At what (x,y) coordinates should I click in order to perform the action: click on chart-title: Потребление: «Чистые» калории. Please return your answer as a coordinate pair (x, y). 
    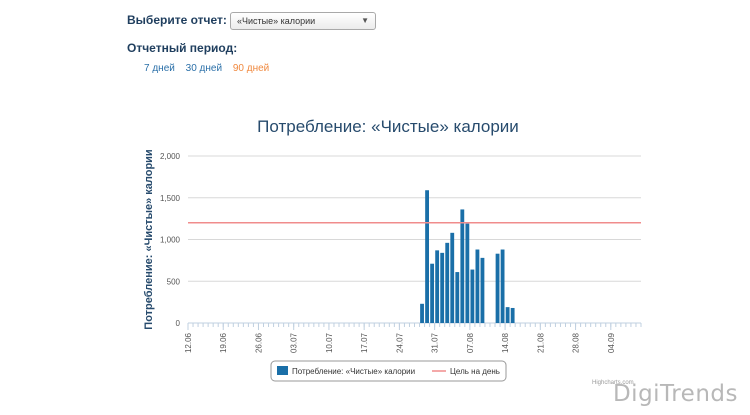
    Looking at the image, I should click on (388, 126).